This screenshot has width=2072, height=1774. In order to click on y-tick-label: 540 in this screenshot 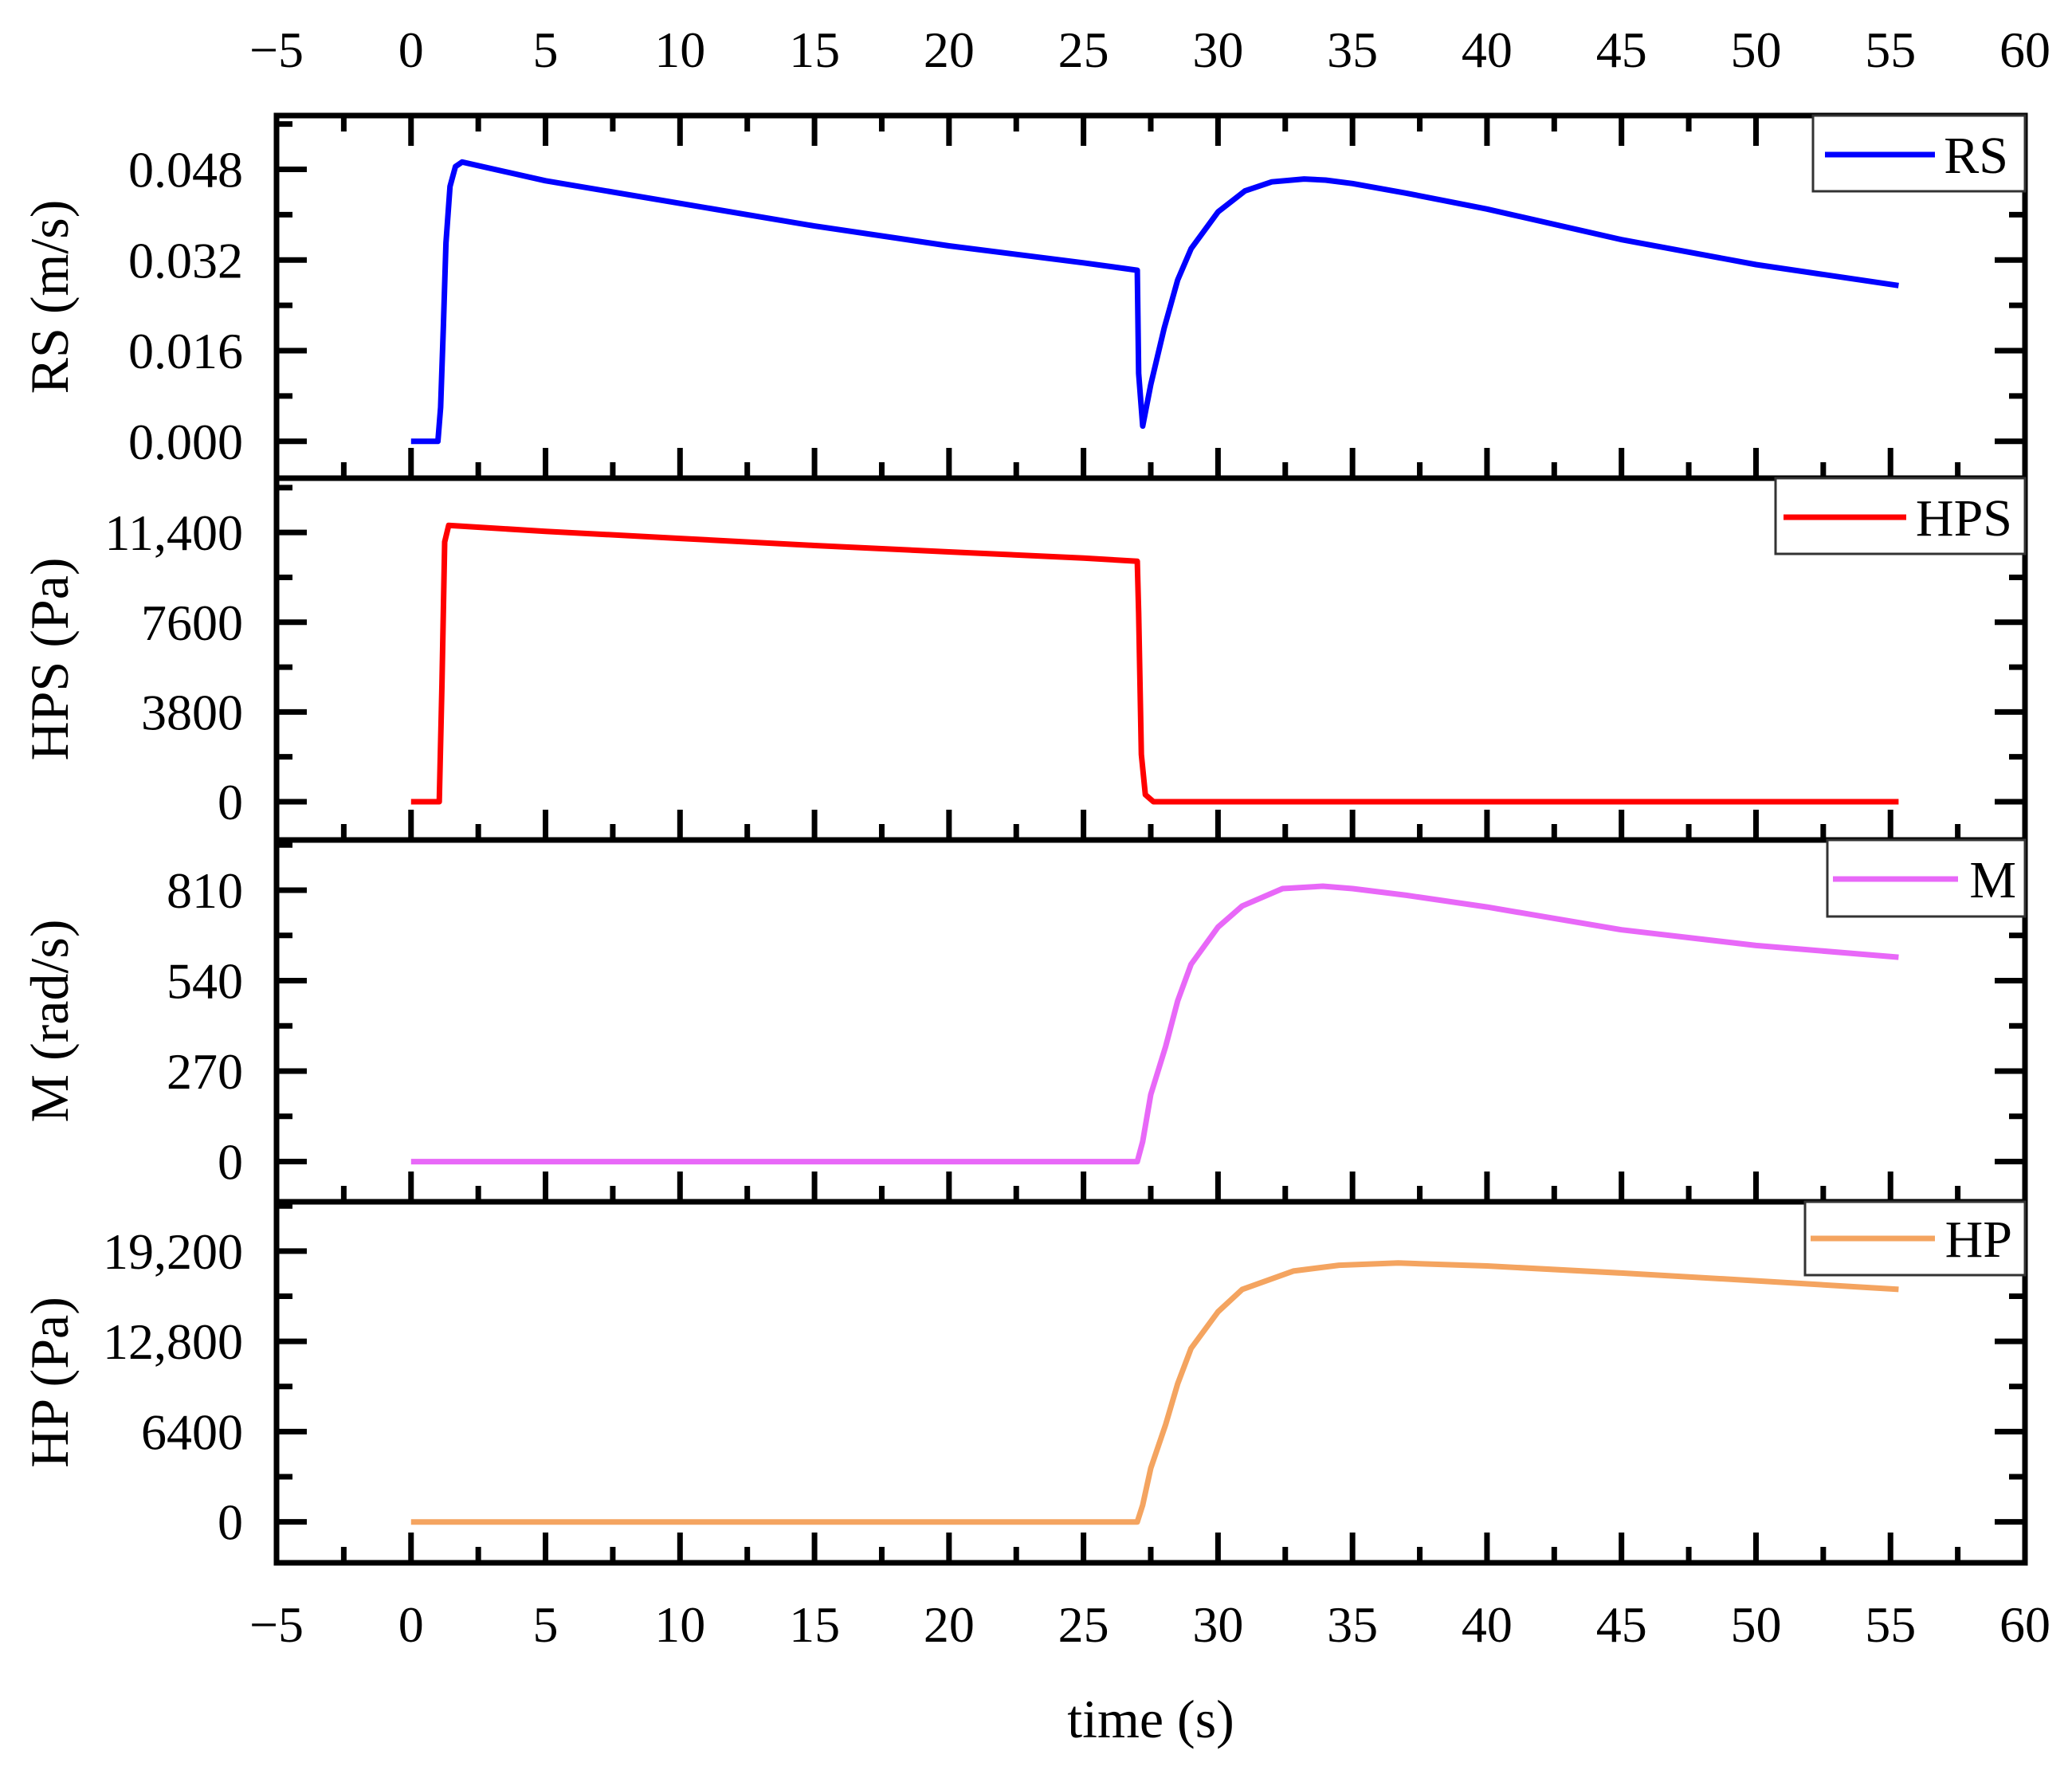, I will do `click(205, 982)`.